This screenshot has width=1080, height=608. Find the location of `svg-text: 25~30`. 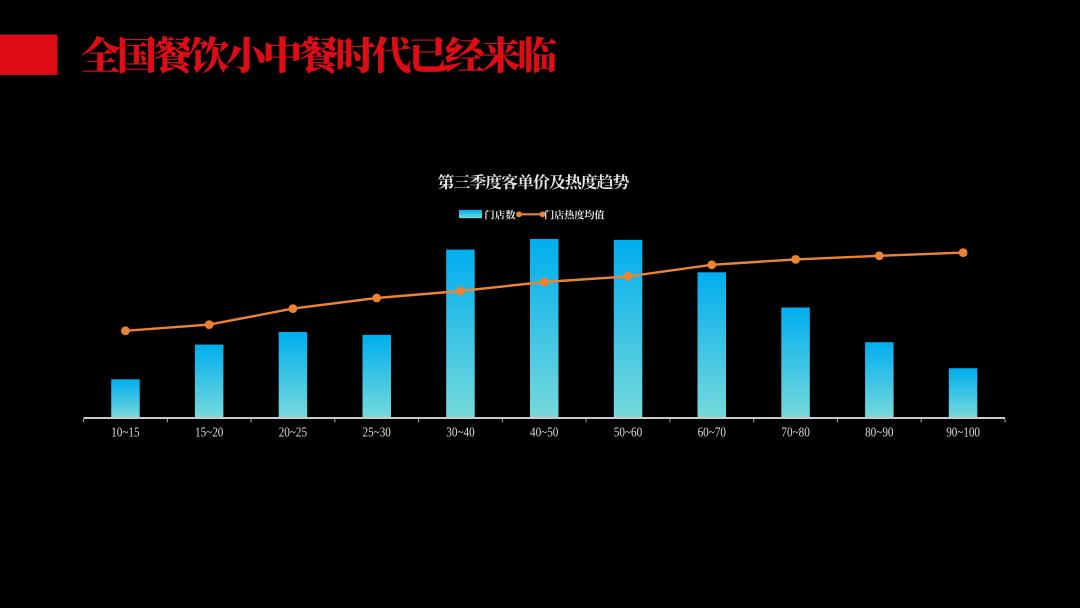

svg-text: 25~30 is located at coordinates (377, 432).